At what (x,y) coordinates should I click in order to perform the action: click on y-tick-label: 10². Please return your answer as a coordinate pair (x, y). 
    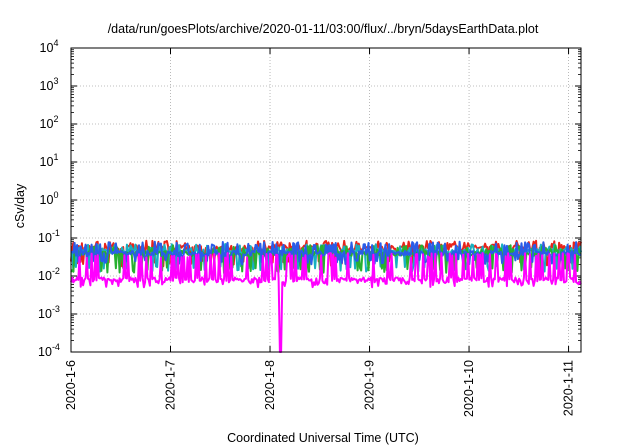
    Looking at the image, I should click on (49, 122).